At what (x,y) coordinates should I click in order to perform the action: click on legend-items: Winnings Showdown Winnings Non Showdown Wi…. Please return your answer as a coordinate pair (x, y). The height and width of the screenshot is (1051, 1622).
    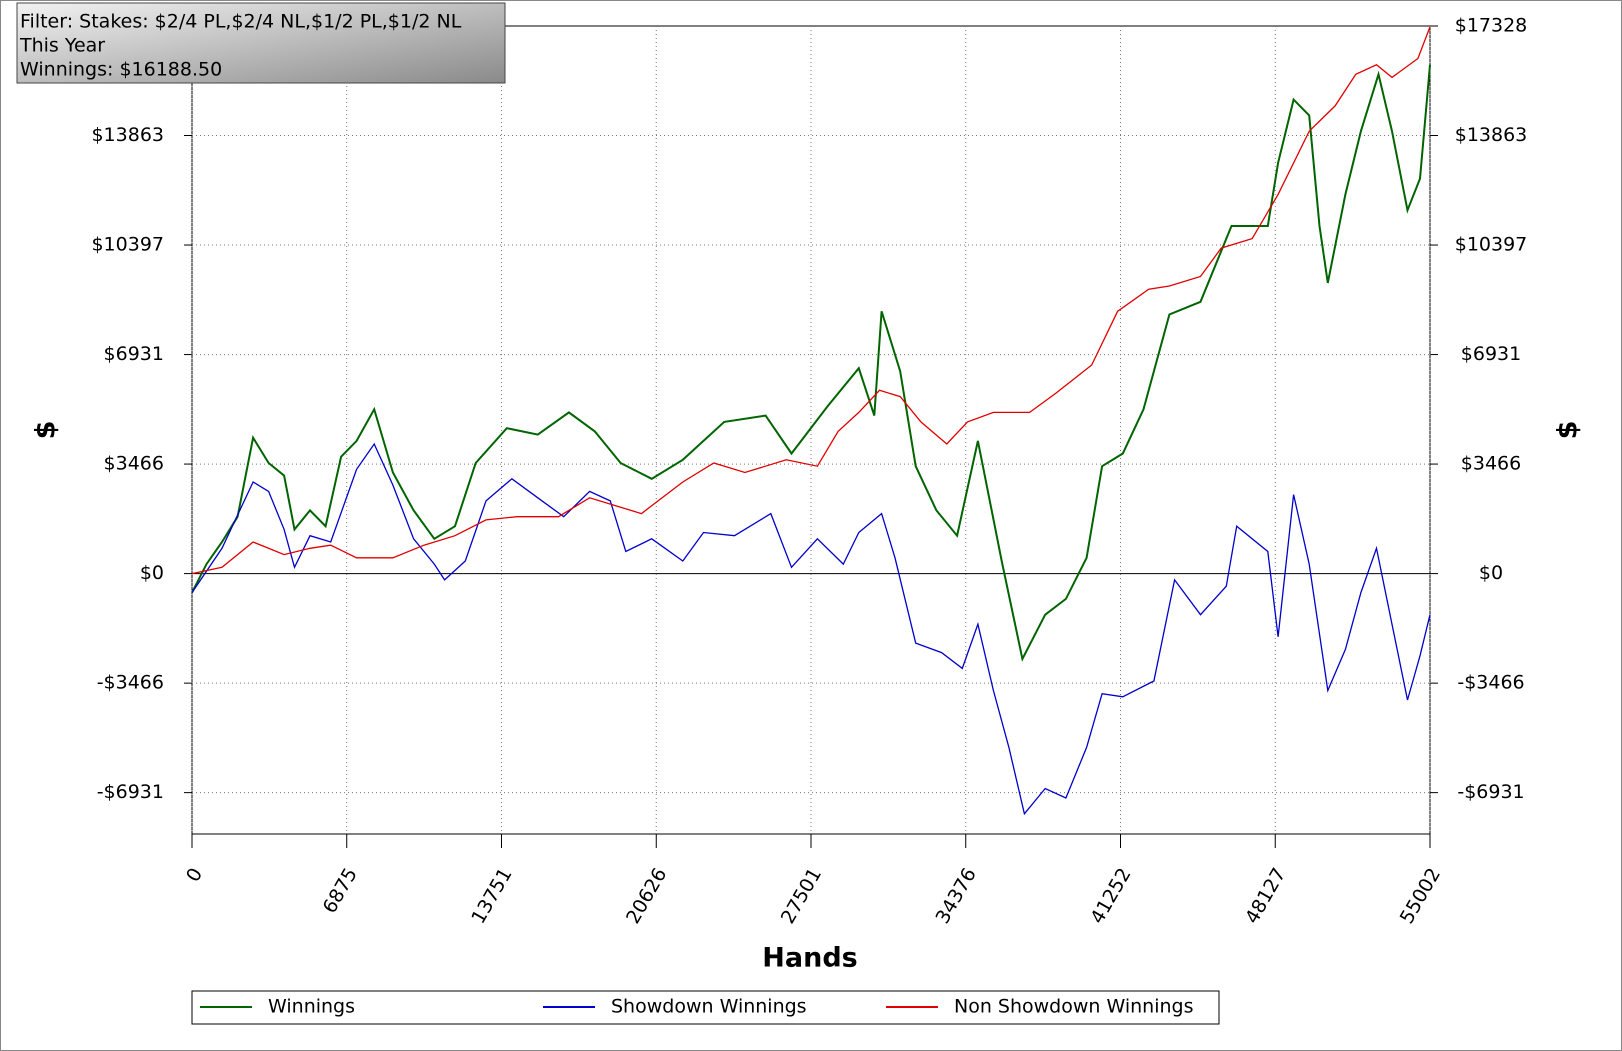
    Looking at the image, I should click on (697, 1007).